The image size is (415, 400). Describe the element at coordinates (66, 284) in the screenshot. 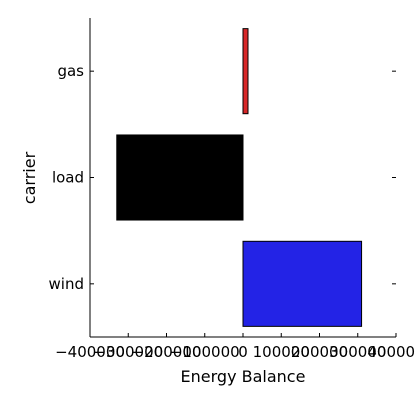

I see `y-tick-label-wind: wind` at that location.